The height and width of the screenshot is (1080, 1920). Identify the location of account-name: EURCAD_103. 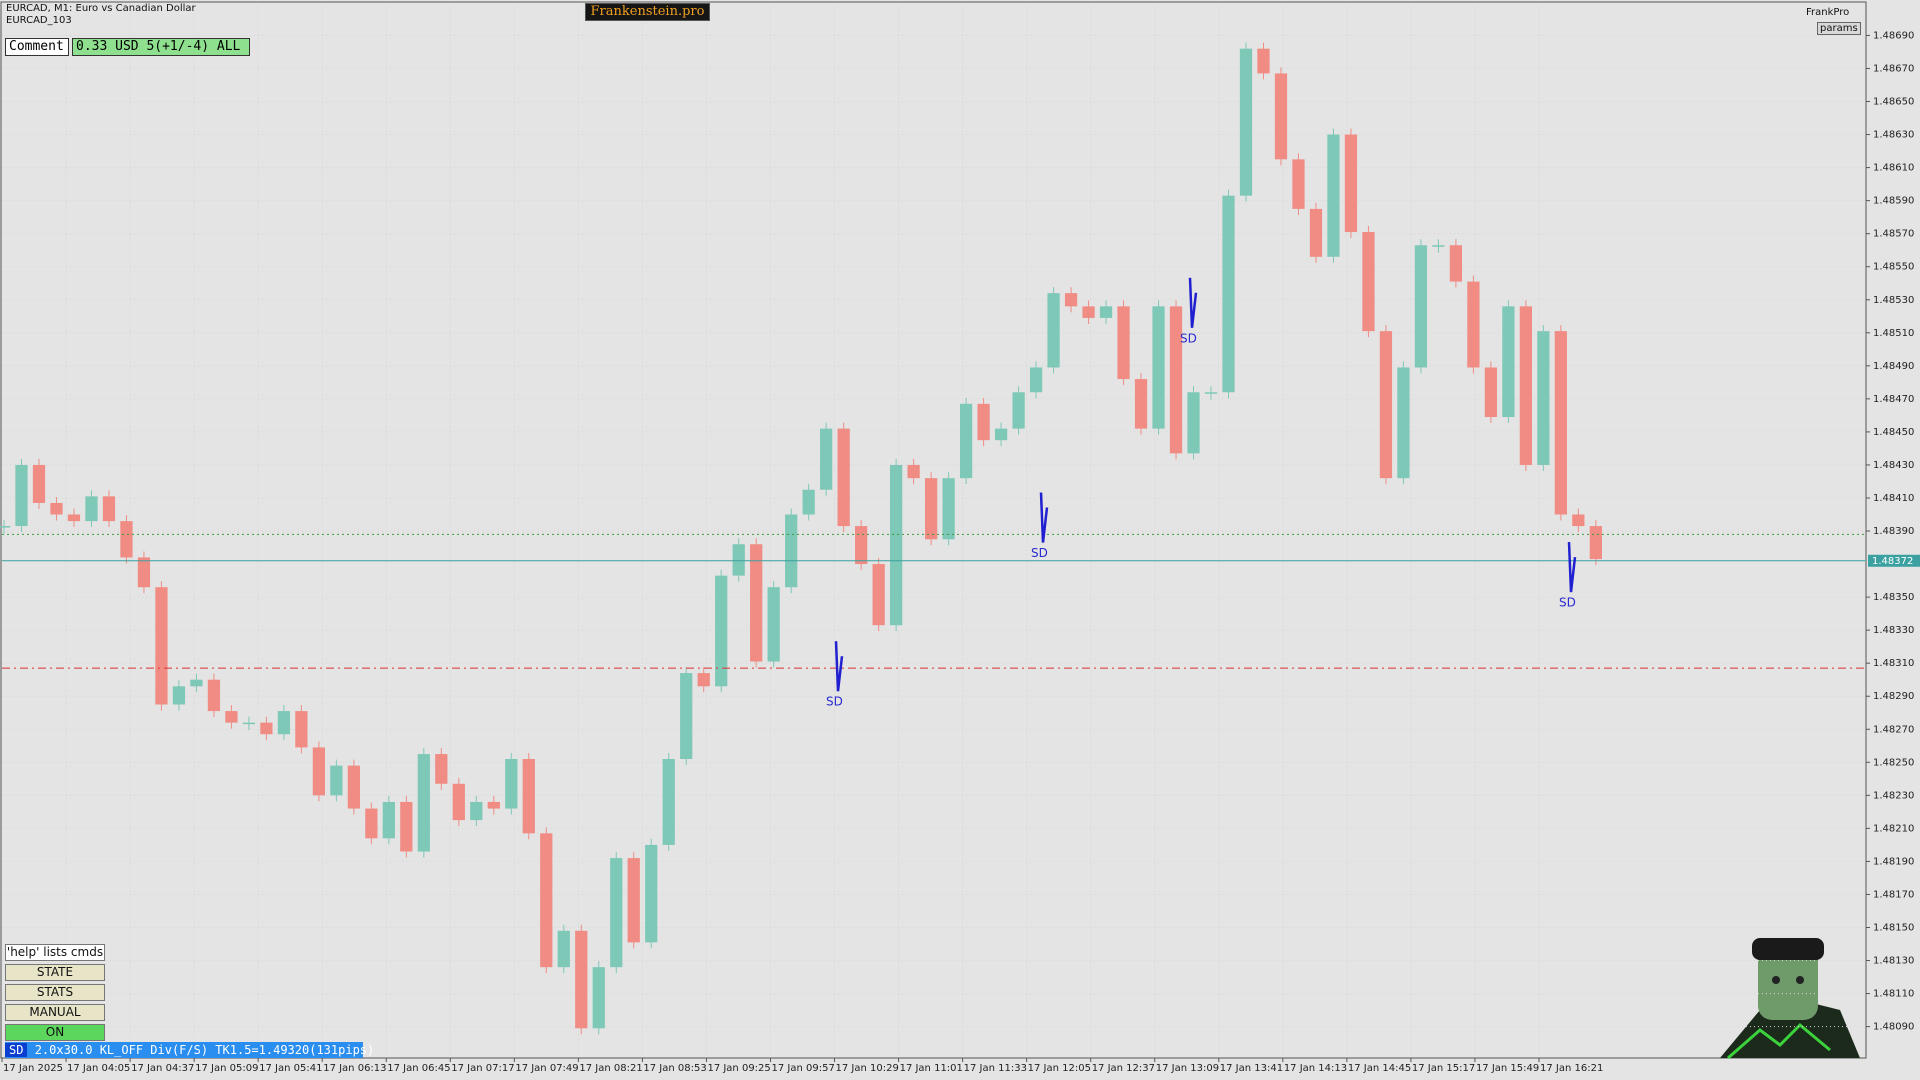
(39, 20).